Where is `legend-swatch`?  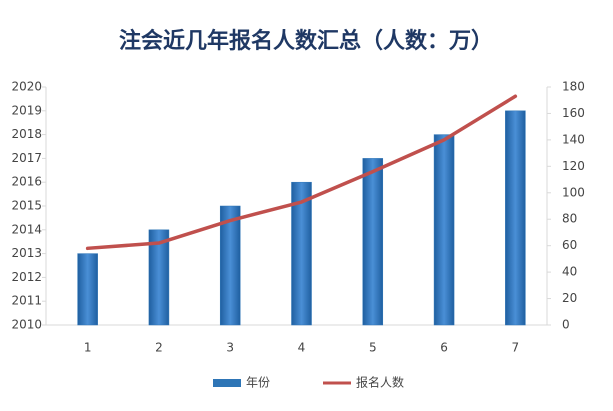 legend-swatch is located at coordinates (227, 383).